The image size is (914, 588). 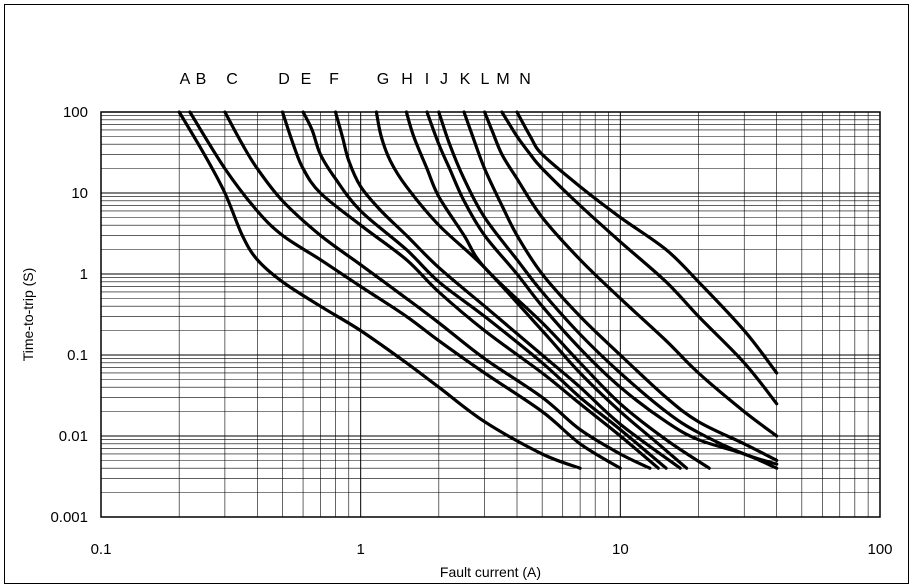 What do you see at coordinates (383, 79) in the screenshot?
I see `curve-label-g: G` at bounding box center [383, 79].